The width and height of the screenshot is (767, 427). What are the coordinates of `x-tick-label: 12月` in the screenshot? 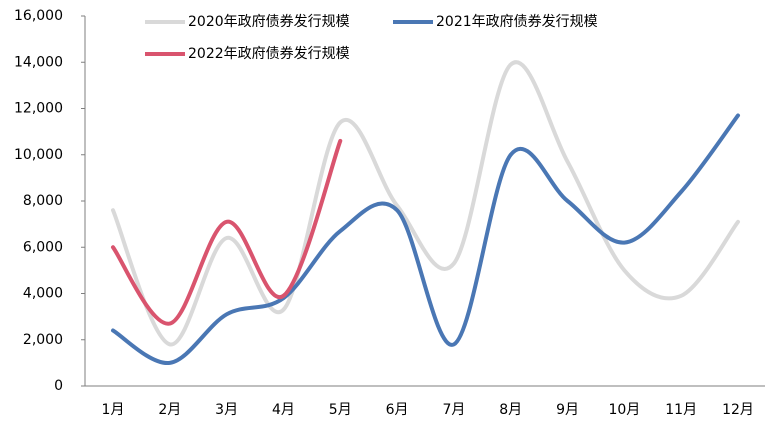 It's located at (738, 410).